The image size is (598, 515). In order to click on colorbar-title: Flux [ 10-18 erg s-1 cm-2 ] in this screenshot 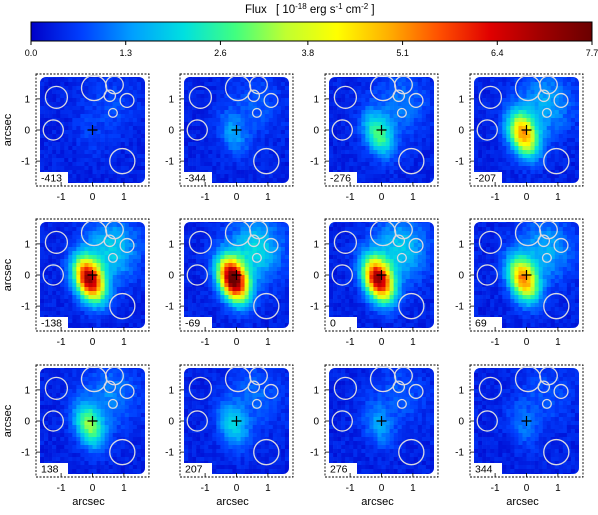, I will do `click(310, 9)`.